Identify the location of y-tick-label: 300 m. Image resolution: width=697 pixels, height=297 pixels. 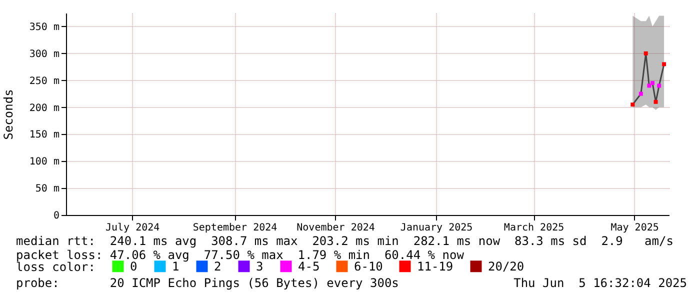
(44, 54).